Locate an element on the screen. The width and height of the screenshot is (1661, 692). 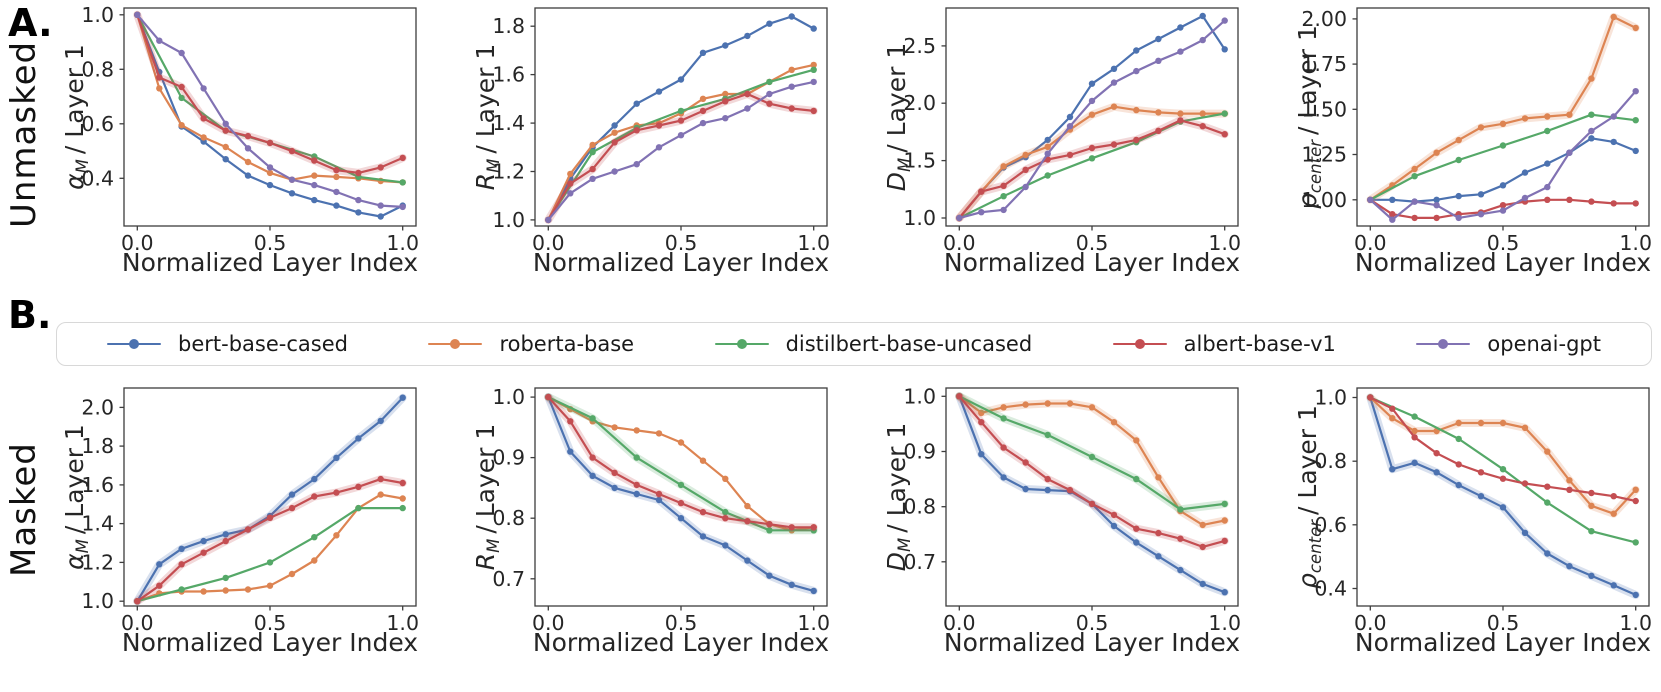
x-tick-label: 0.0 is located at coordinates (959, 243).